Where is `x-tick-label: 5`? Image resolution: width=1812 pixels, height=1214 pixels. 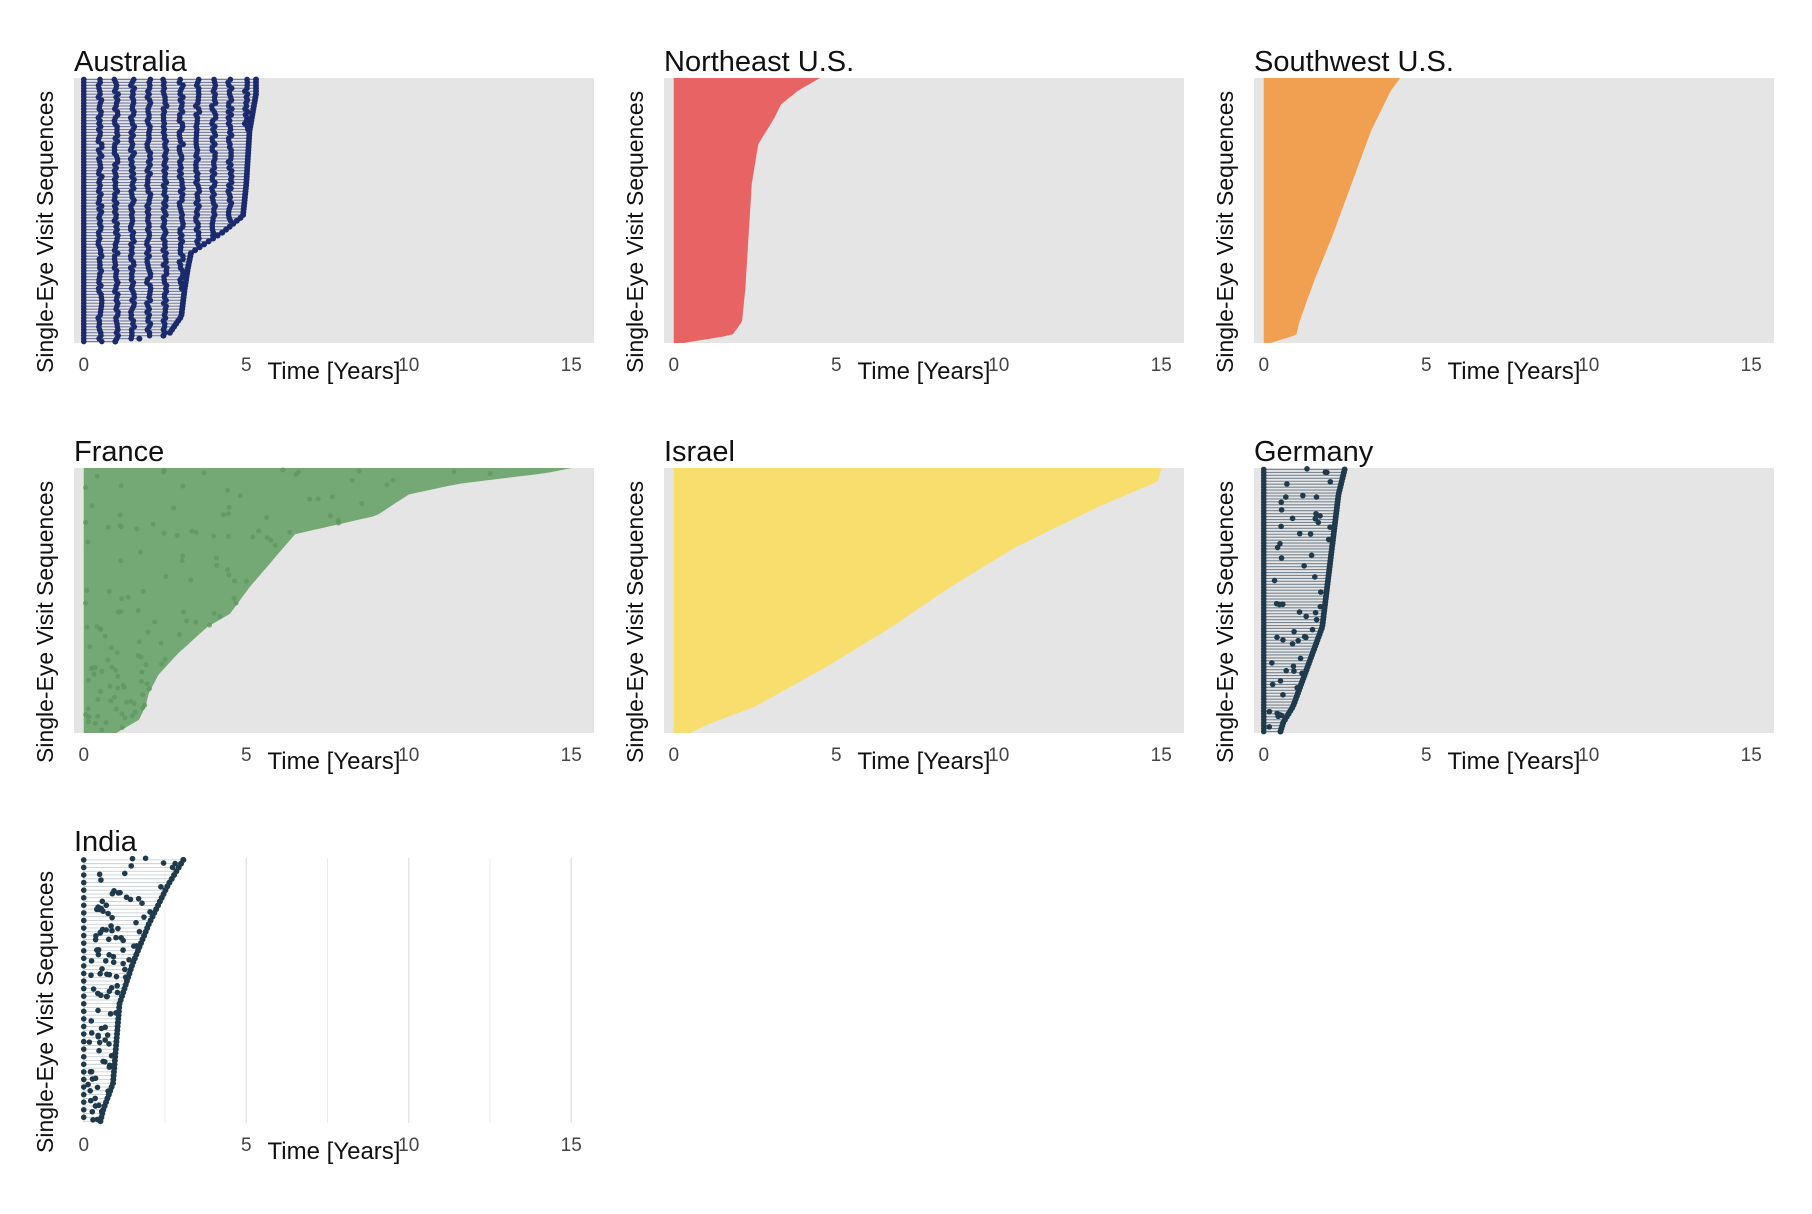
x-tick-label: 5 is located at coordinates (246, 1145).